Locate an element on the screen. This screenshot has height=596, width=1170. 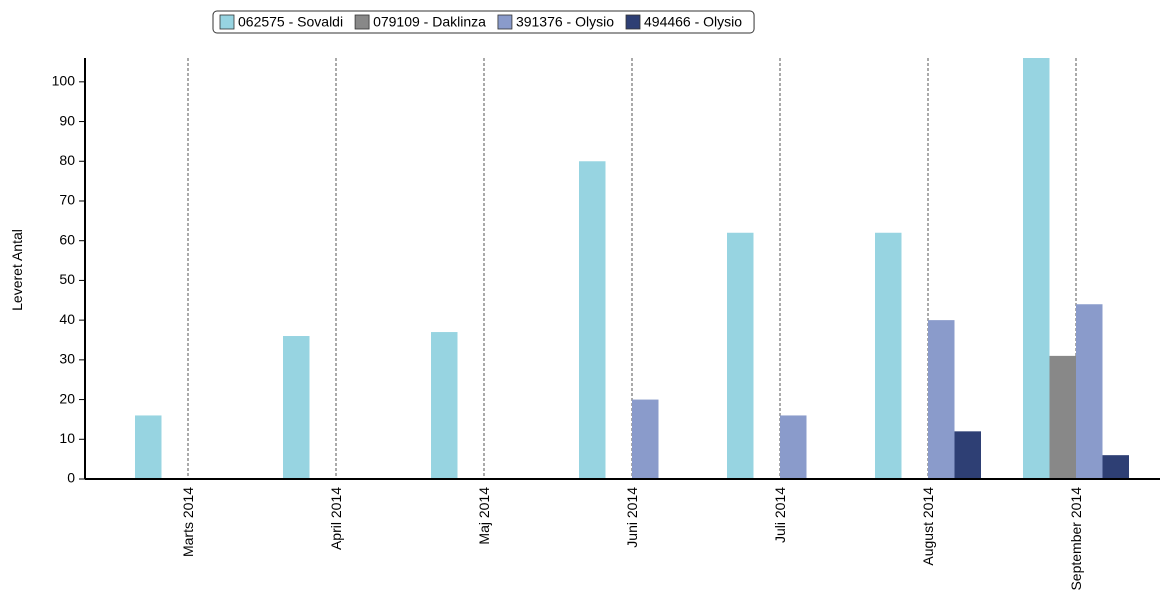
y-tick-label: 50 is located at coordinates (67, 279).